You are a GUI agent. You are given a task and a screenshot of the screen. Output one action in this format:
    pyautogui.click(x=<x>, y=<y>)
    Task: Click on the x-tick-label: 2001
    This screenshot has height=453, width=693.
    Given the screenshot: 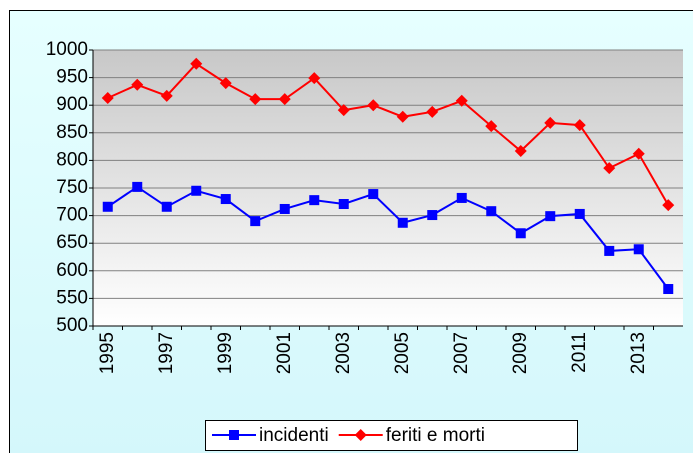 What is the action you would take?
    pyautogui.click(x=284, y=353)
    